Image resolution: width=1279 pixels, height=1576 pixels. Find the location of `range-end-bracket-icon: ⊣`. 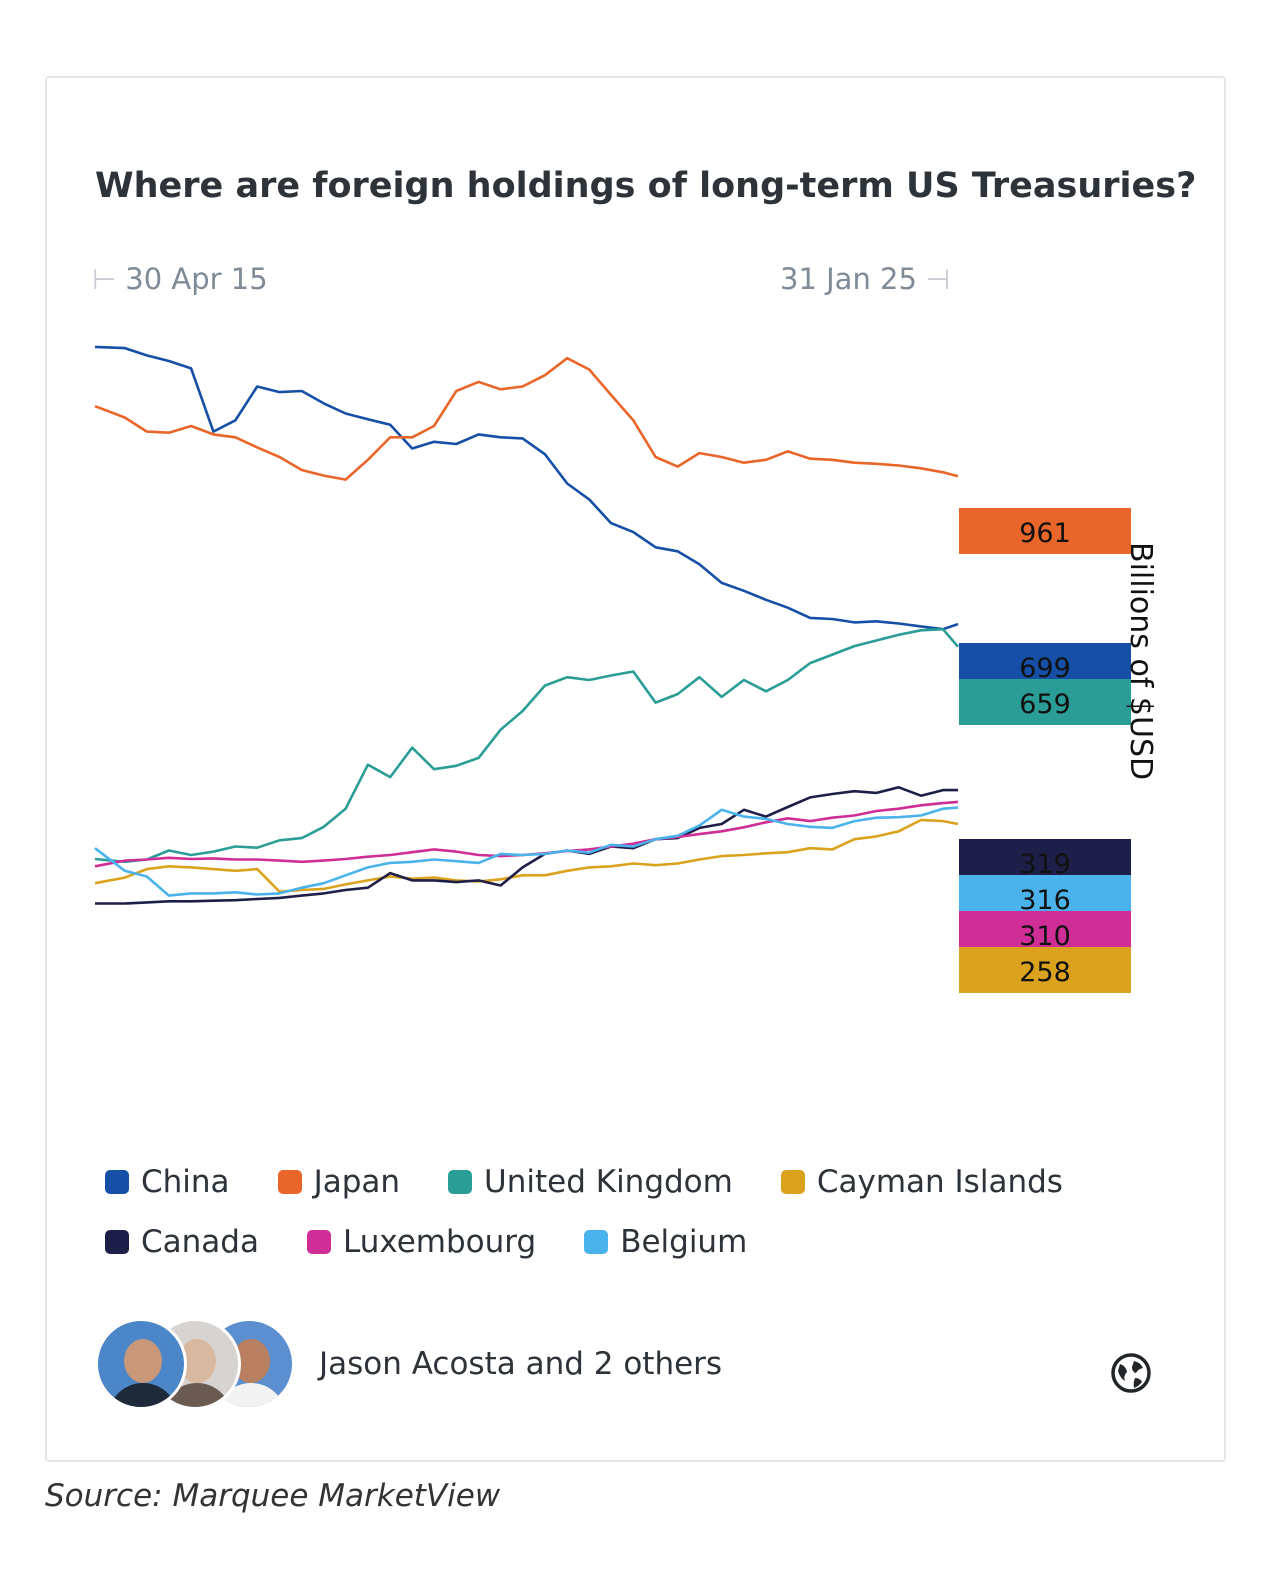

range-end-bracket-icon: ⊣ is located at coordinates (933, 279).